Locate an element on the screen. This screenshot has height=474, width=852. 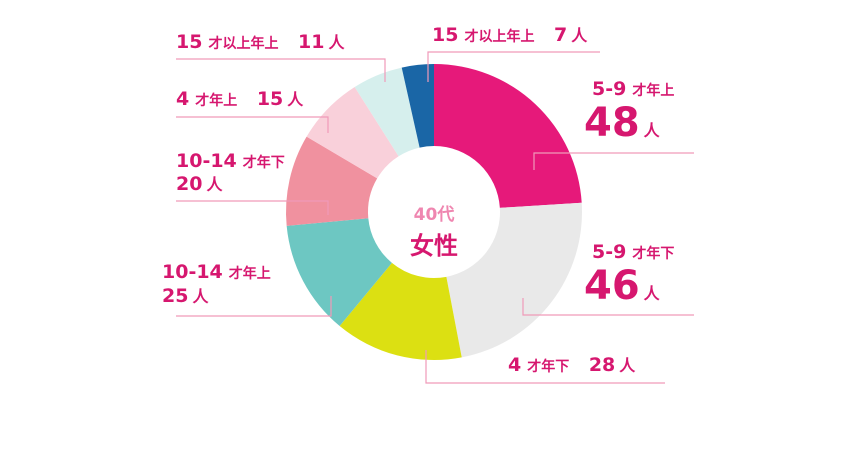
label-value: 48 is located at coordinates (612, 123).